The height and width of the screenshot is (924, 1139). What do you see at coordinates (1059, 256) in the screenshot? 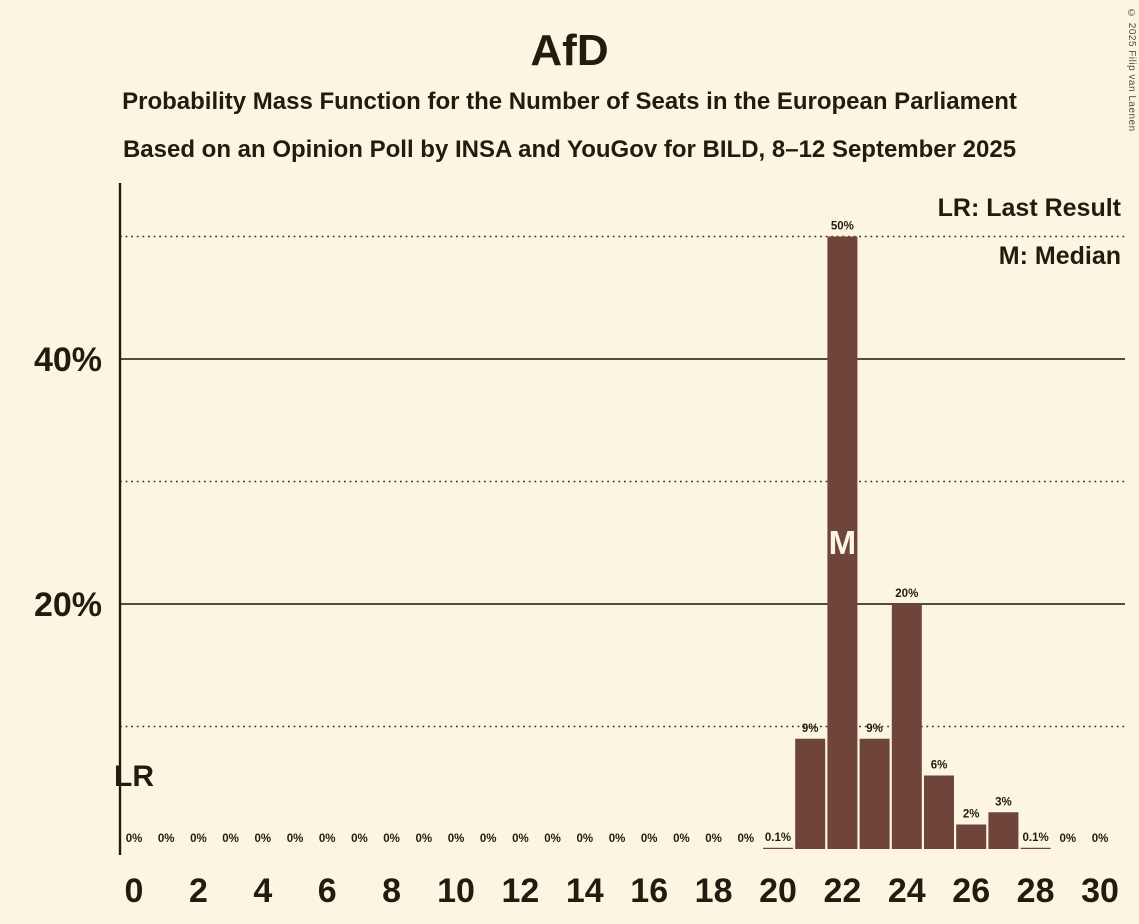
I see `legend-median: M: Median` at bounding box center [1059, 256].